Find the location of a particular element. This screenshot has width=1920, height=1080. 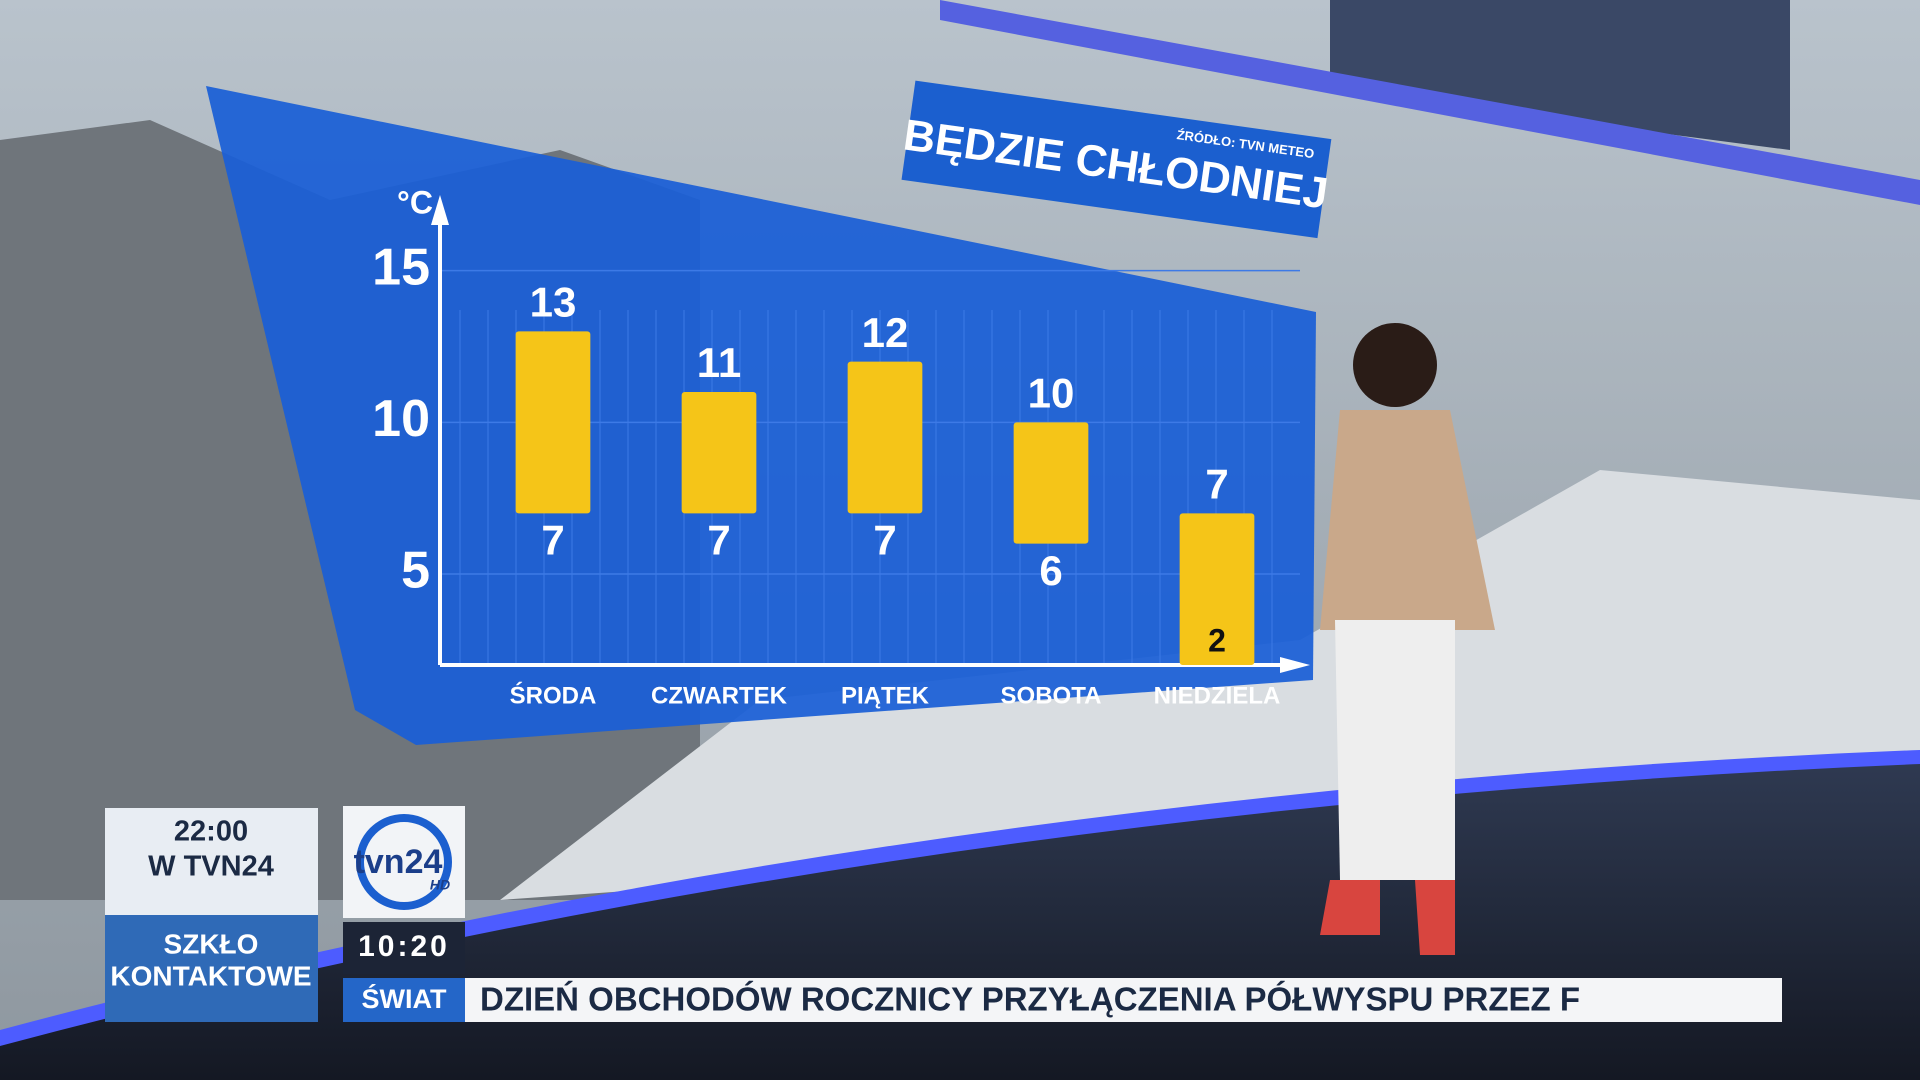

promo-show: SZKŁO is located at coordinates (211, 943).